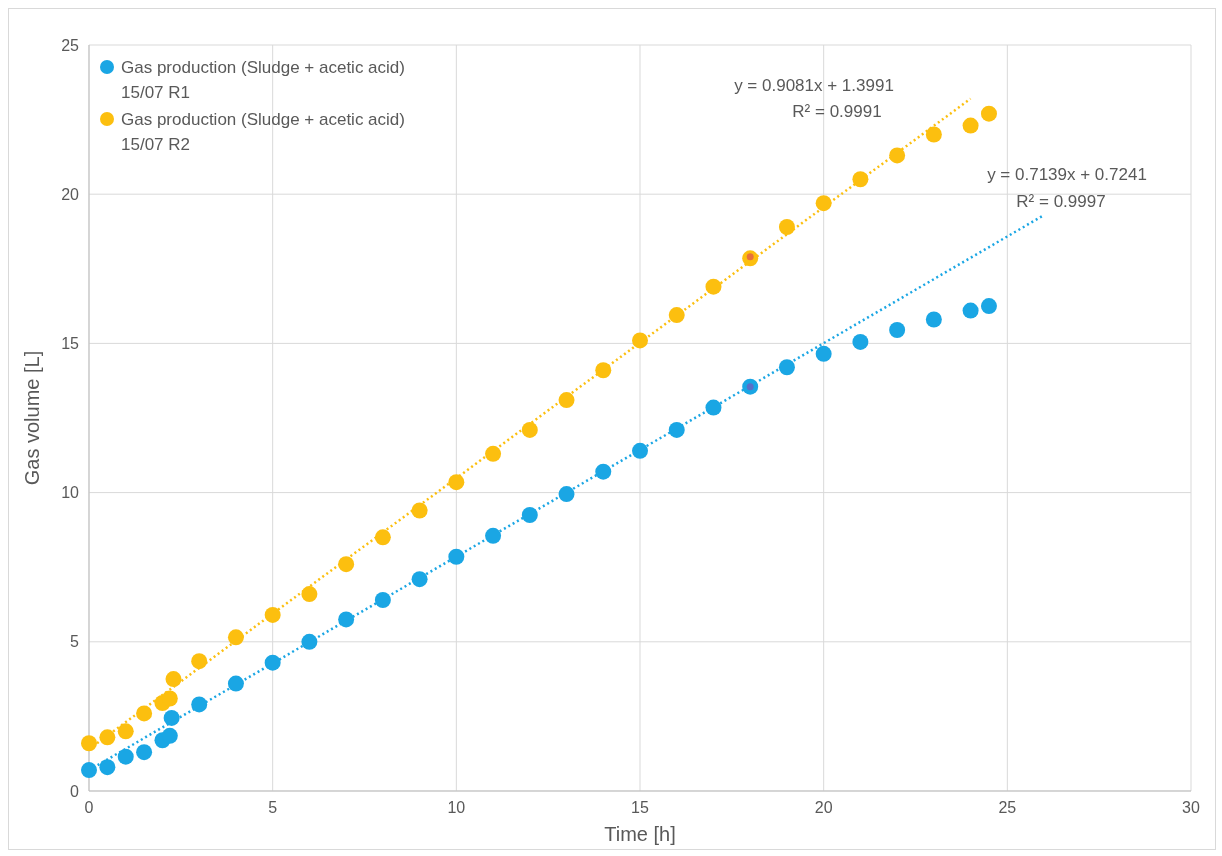 This screenshot has height=856, width=1222. Describe the element at coordinates (814, 85) in the screenshot. I see `annotation: y = 0.9081x + 1.3991` at that location.